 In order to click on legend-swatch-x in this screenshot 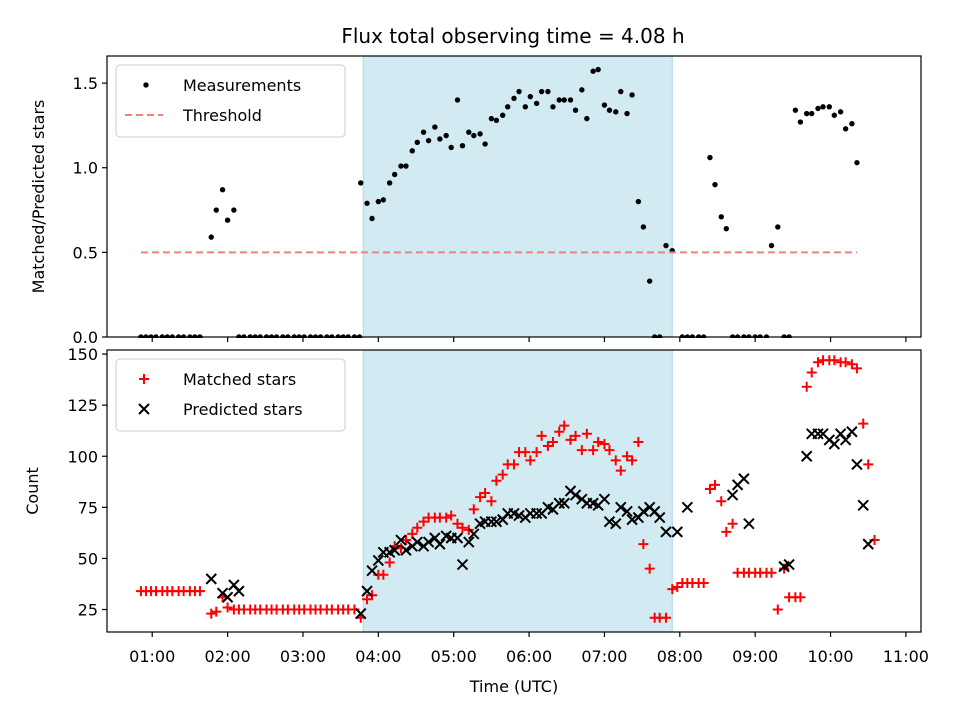, I will do `click(144, 409)`.